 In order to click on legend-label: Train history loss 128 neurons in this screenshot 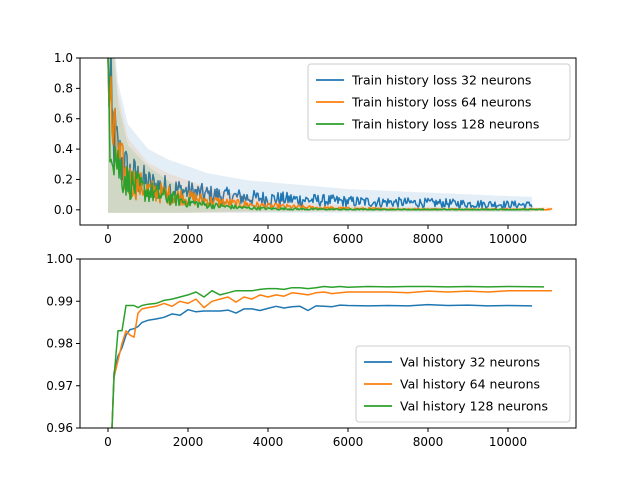, I will do `click(445, 124)`.